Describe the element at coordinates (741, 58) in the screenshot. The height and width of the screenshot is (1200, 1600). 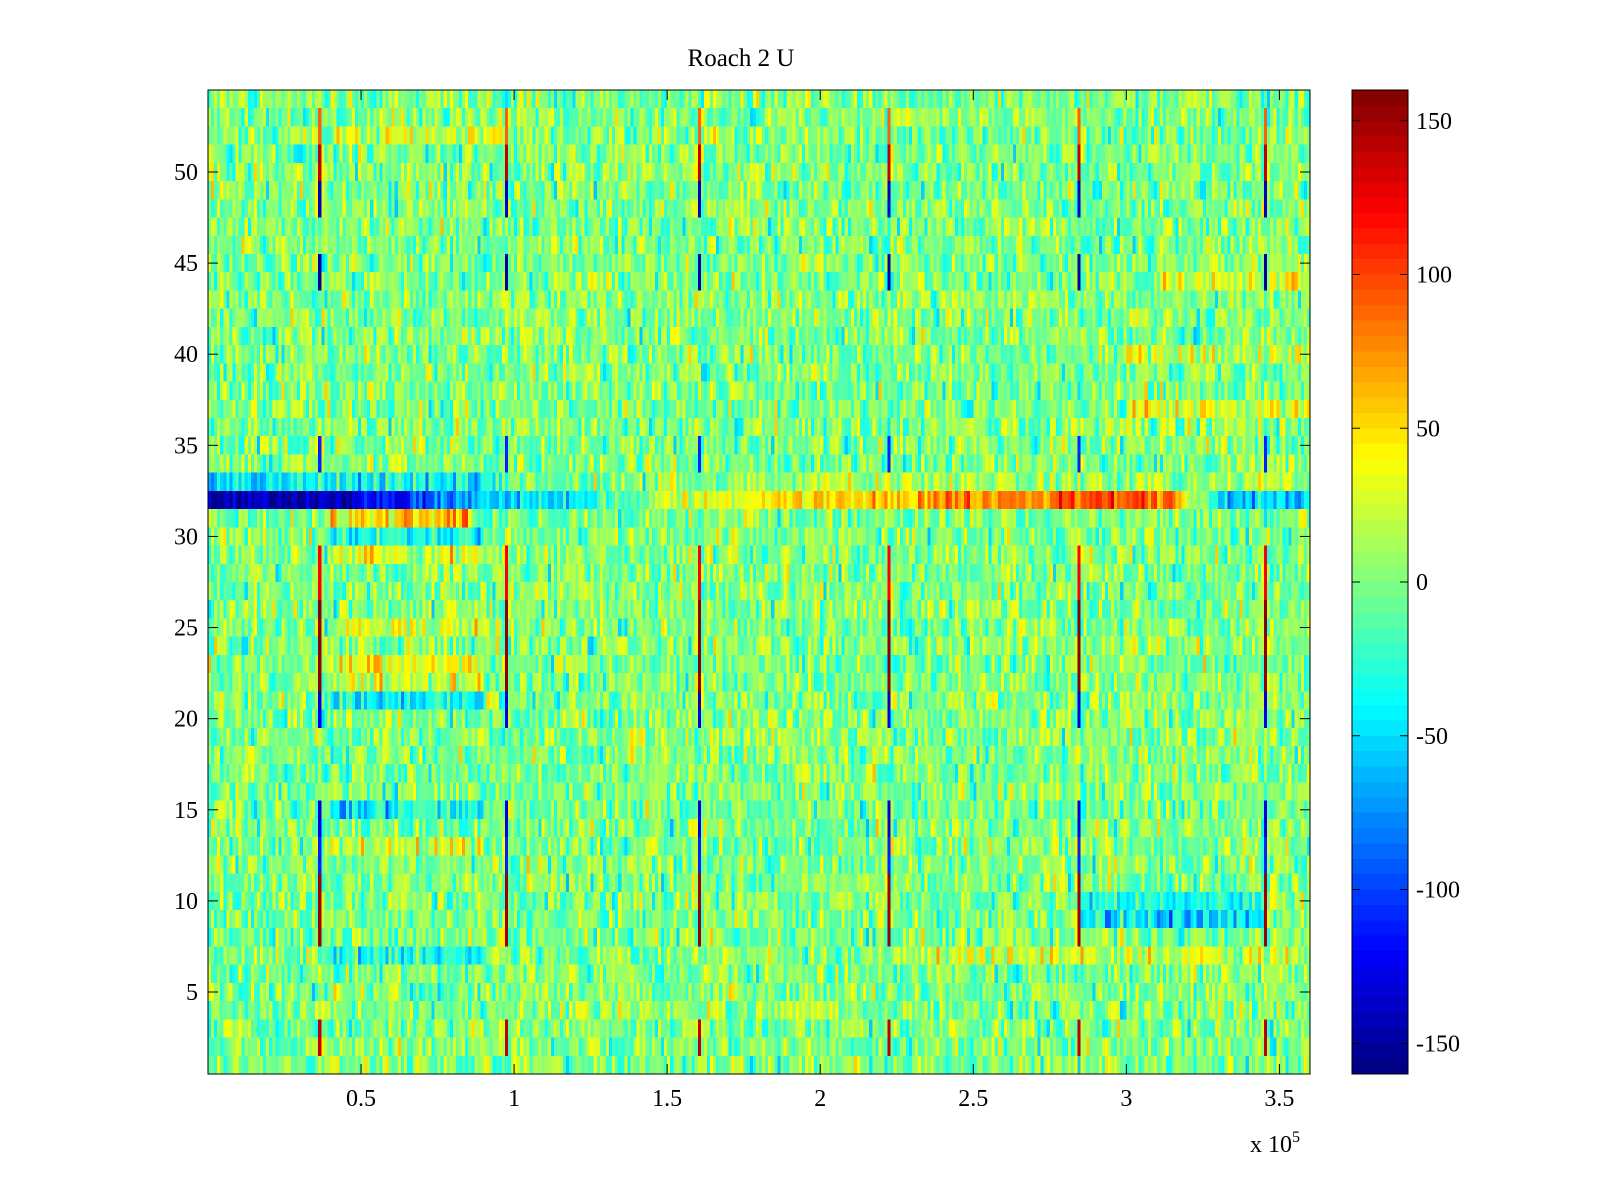
I see `chart-title: Roach 2 U` at that location.